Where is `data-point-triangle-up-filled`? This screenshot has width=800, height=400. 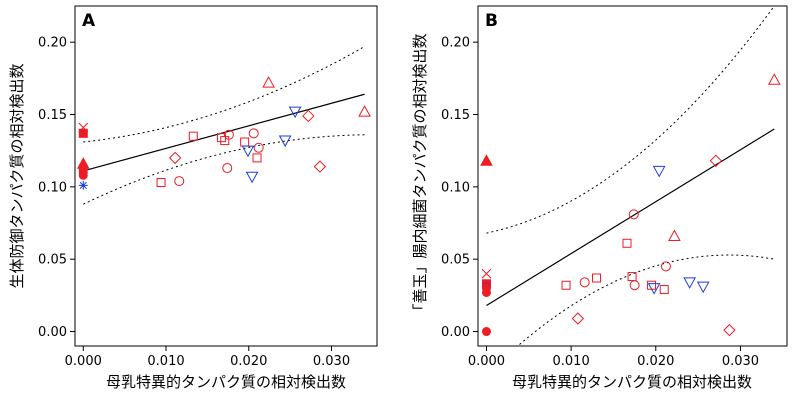
data-point-triangle-up-filled is located at coordinates (486, 160).